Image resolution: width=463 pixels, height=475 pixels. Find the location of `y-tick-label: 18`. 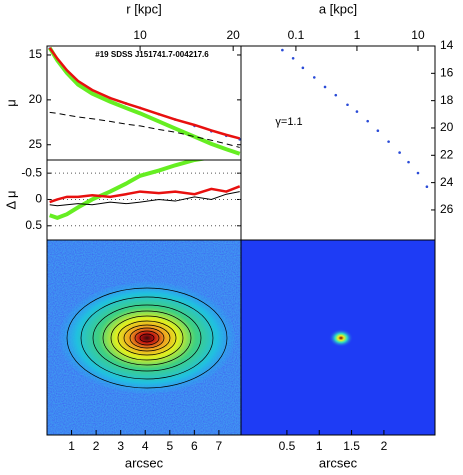

y-tick-label: 18 is located at coordinates (447, 100).